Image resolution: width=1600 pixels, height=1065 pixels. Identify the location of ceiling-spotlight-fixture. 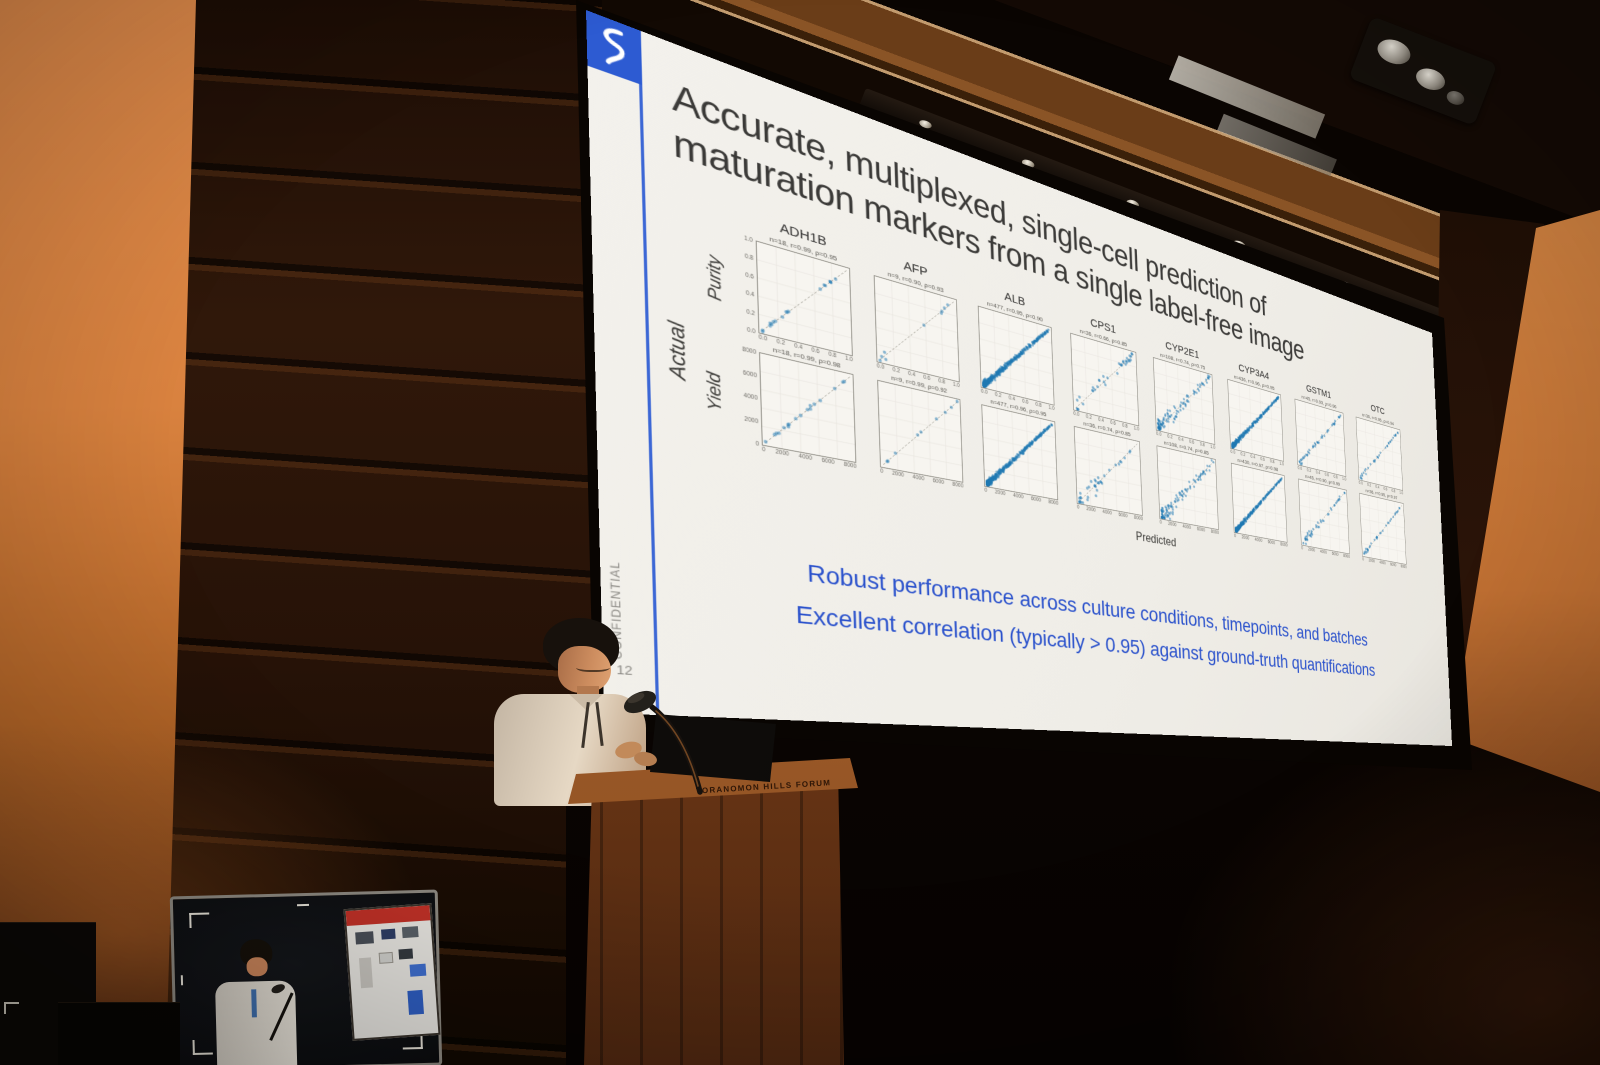
(1423, 71).